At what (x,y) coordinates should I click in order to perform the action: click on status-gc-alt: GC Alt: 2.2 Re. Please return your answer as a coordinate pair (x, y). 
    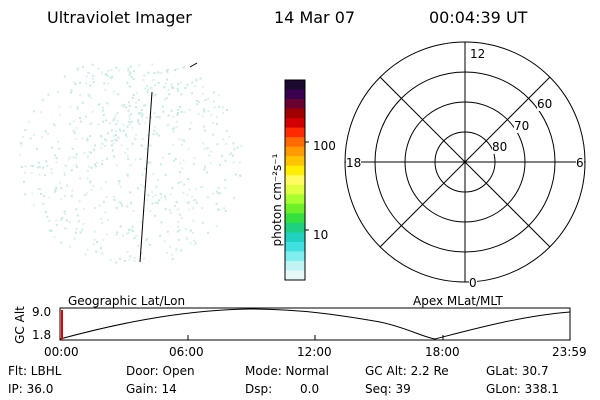
    Looking at the image, I should click on (407, 371).